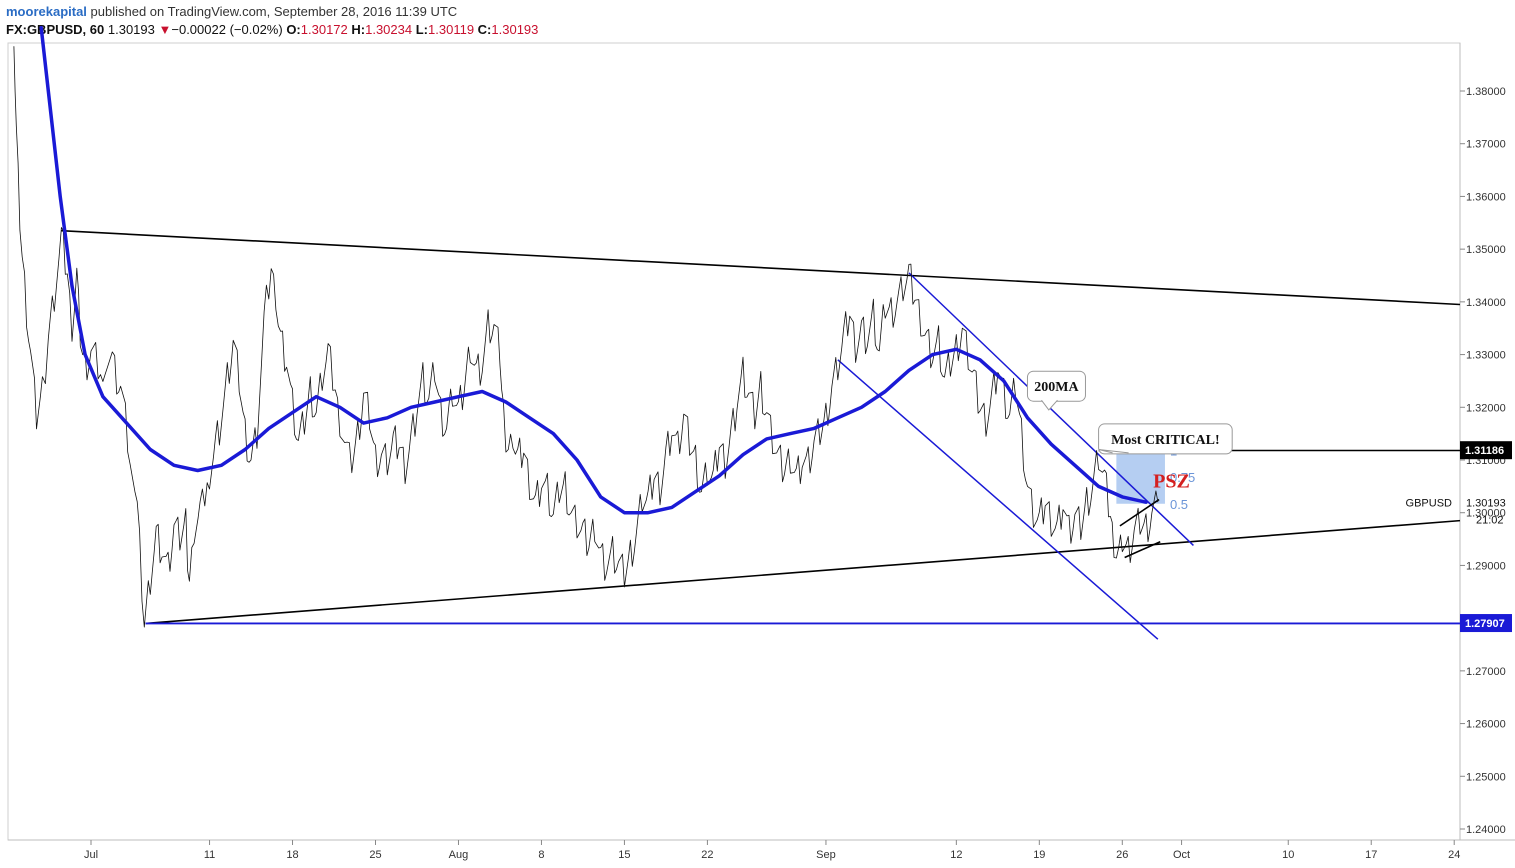  I want to click on price-tick-label: 1.26000, so click(1486, 725).